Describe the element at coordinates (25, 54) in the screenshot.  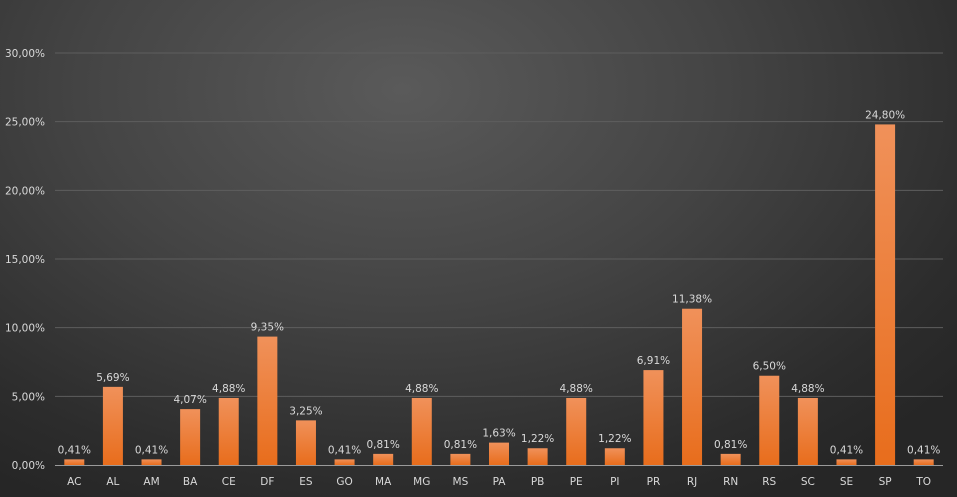
I see `y-tick-label: 30,00%` at that location.